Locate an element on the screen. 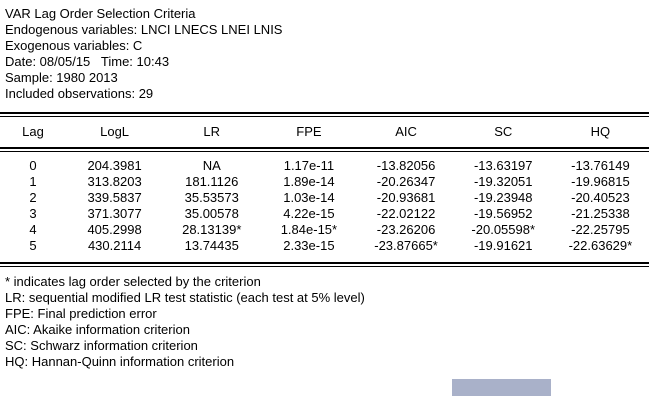 The height and width of the screenshot is (403, 663). cell-lr: 181.1126 is located at coordinates (212, 181).